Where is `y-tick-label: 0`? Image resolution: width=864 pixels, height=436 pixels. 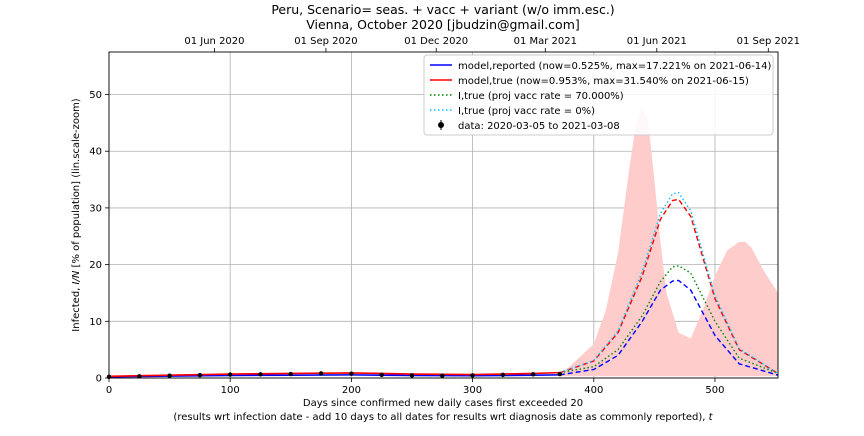
y-tick-label: 0 is located at coordinates (99, 379).